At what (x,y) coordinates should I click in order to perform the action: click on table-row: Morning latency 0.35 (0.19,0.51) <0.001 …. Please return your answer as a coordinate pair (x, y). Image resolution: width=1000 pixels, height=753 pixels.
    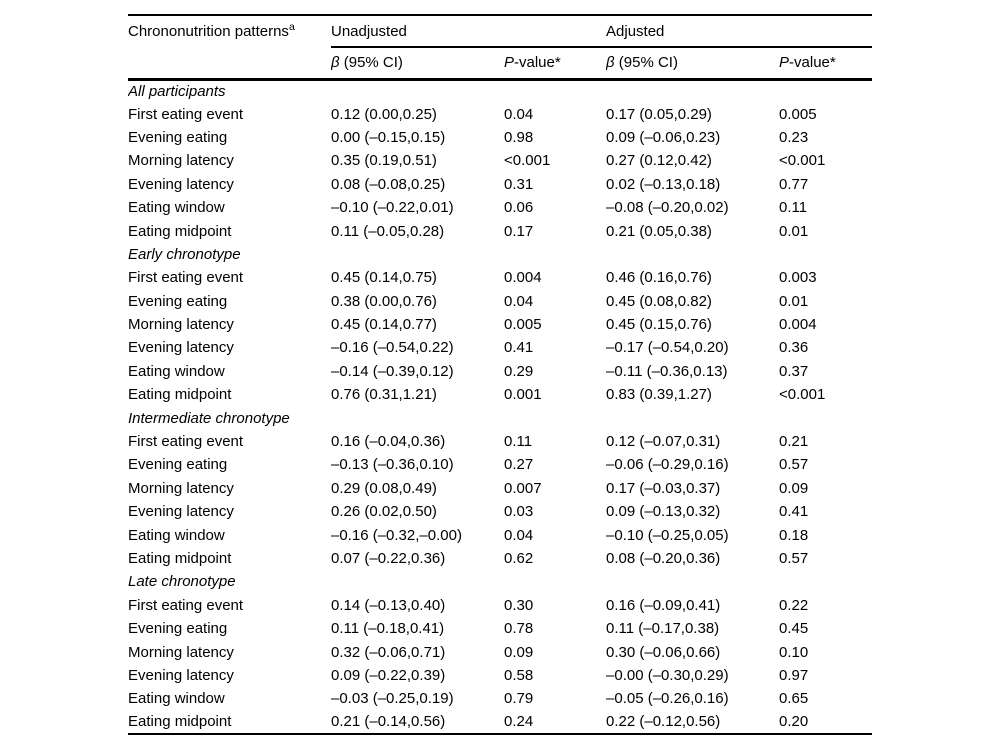
    Looking at the image, I should click on (500, 160).